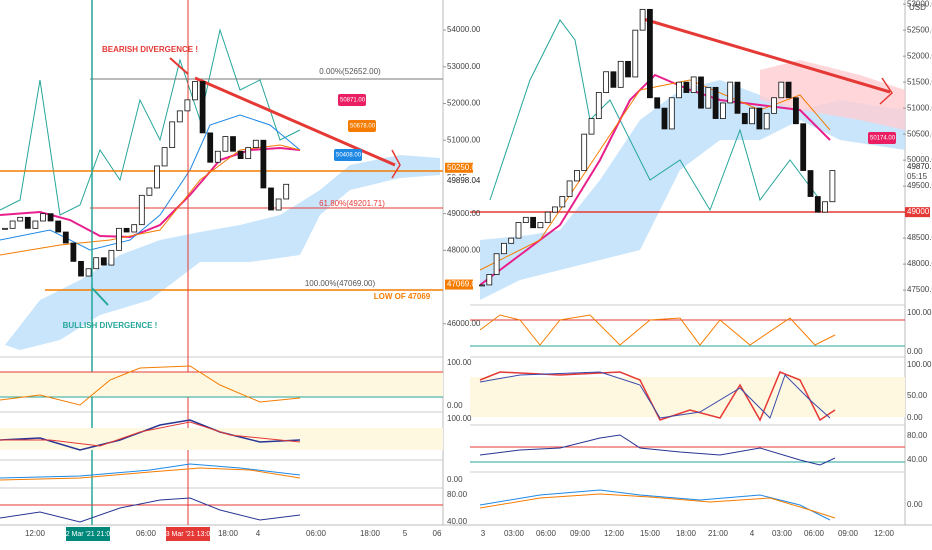  What do you see at coordinates (405, 533) in the screenshot?
I see `x-tick-label: 5` at bounding box center [405, 533].